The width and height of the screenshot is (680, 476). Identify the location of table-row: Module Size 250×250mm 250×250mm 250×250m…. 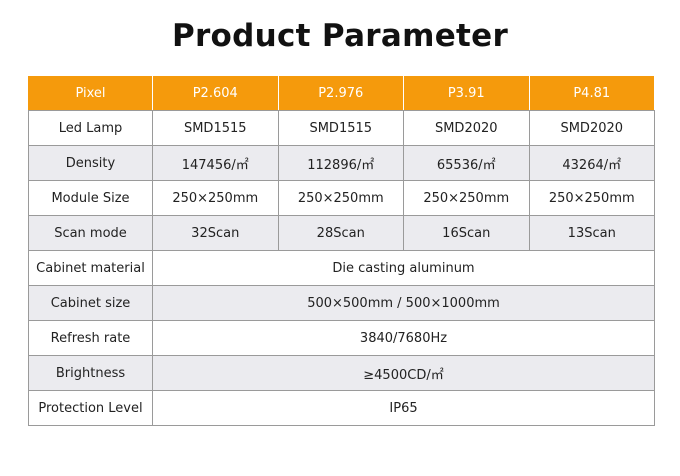
(341, 198).